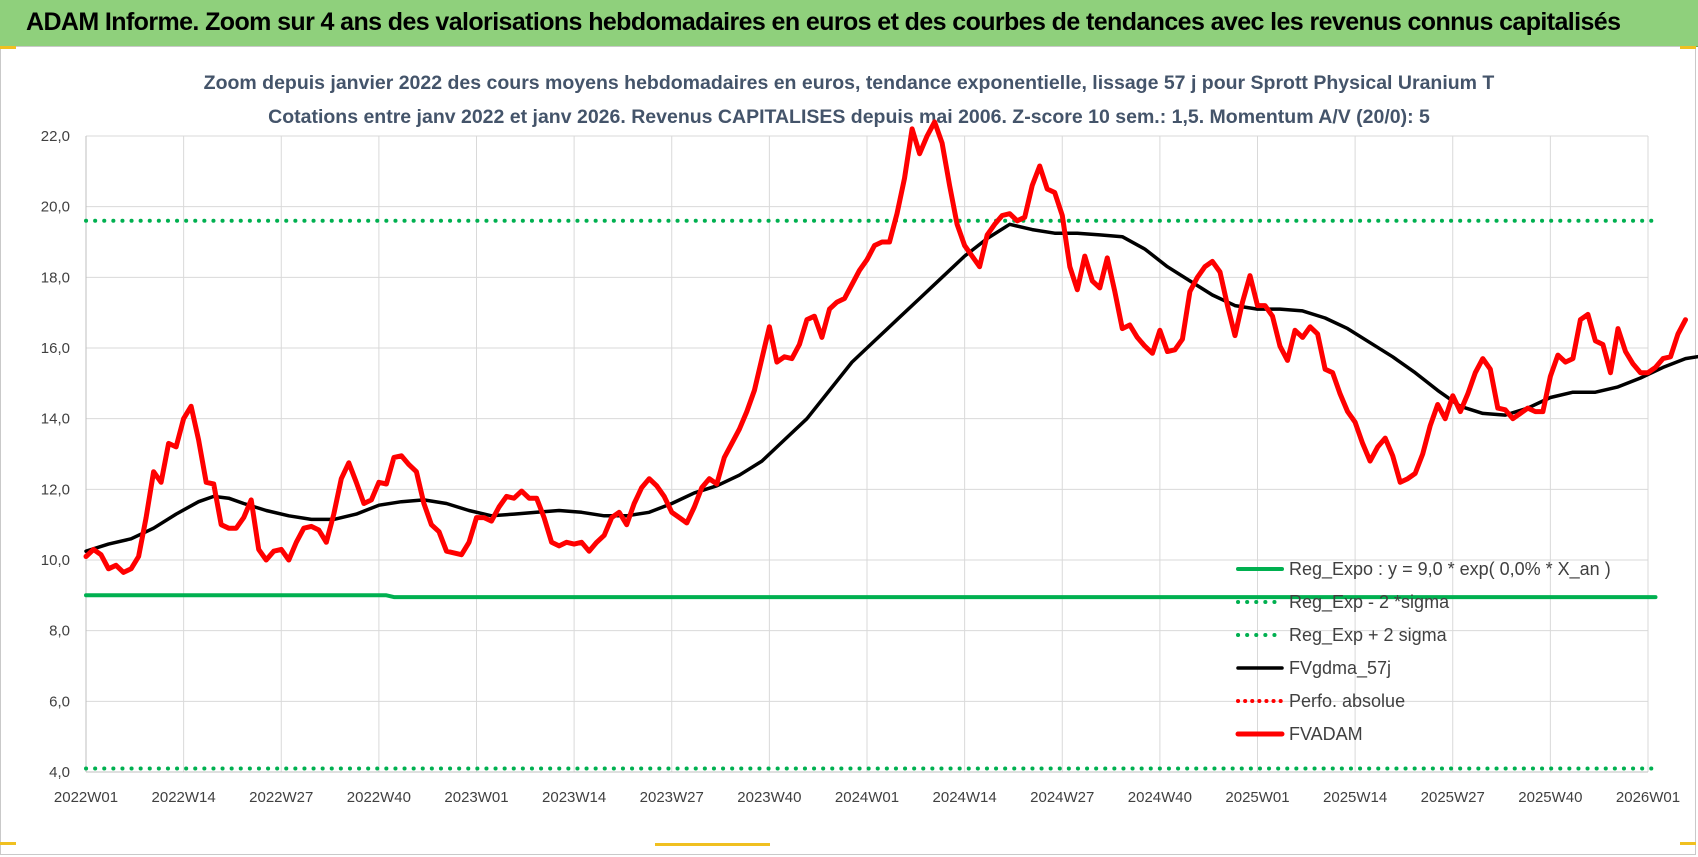  Describe the element at coordinates (1257, 797) in the screenshot. I see `x-tick-label: 2025W01` at that location.